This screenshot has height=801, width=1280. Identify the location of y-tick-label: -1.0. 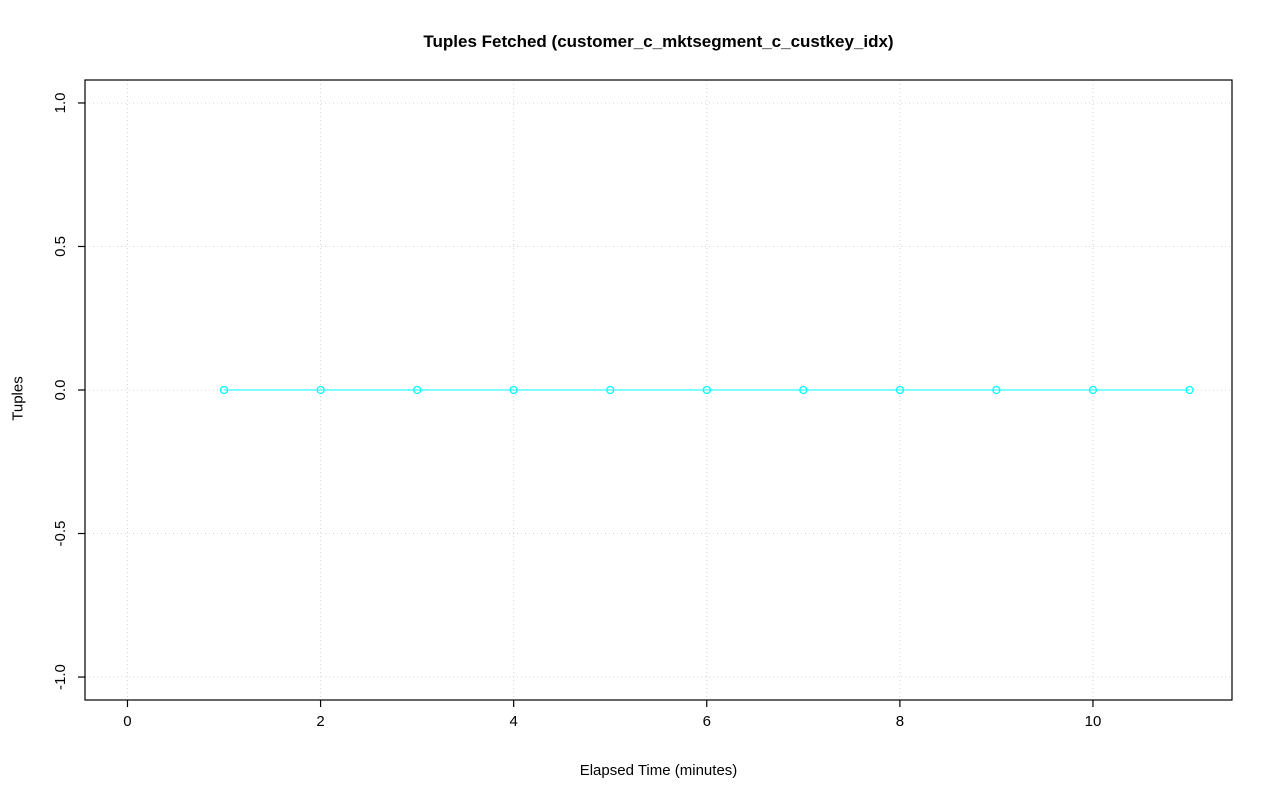
(60, 677).